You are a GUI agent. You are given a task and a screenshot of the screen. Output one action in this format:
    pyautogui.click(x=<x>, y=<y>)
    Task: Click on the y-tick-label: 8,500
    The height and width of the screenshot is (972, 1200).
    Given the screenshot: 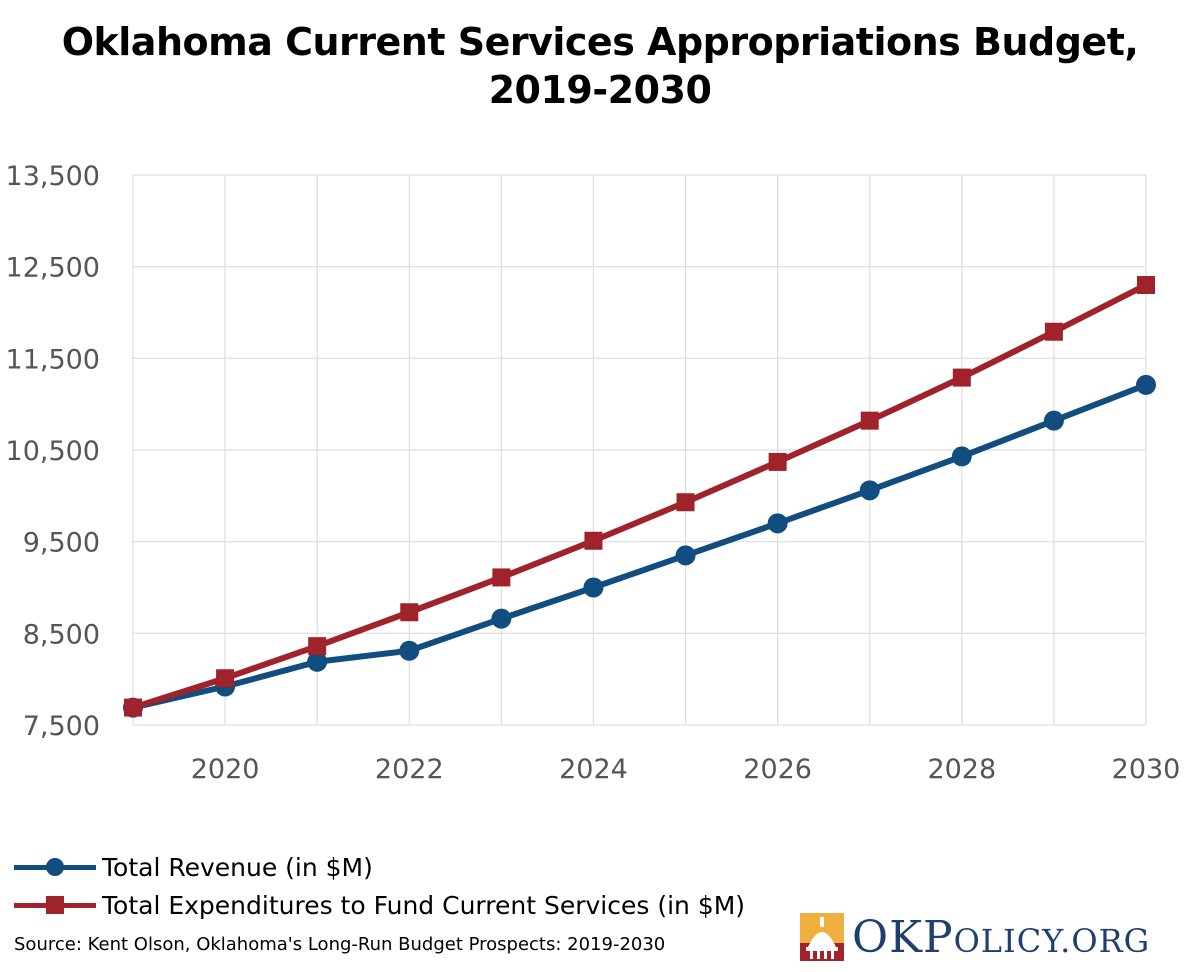 What is the action you would take?
    pyautogui.click(x=61, y=634)
    